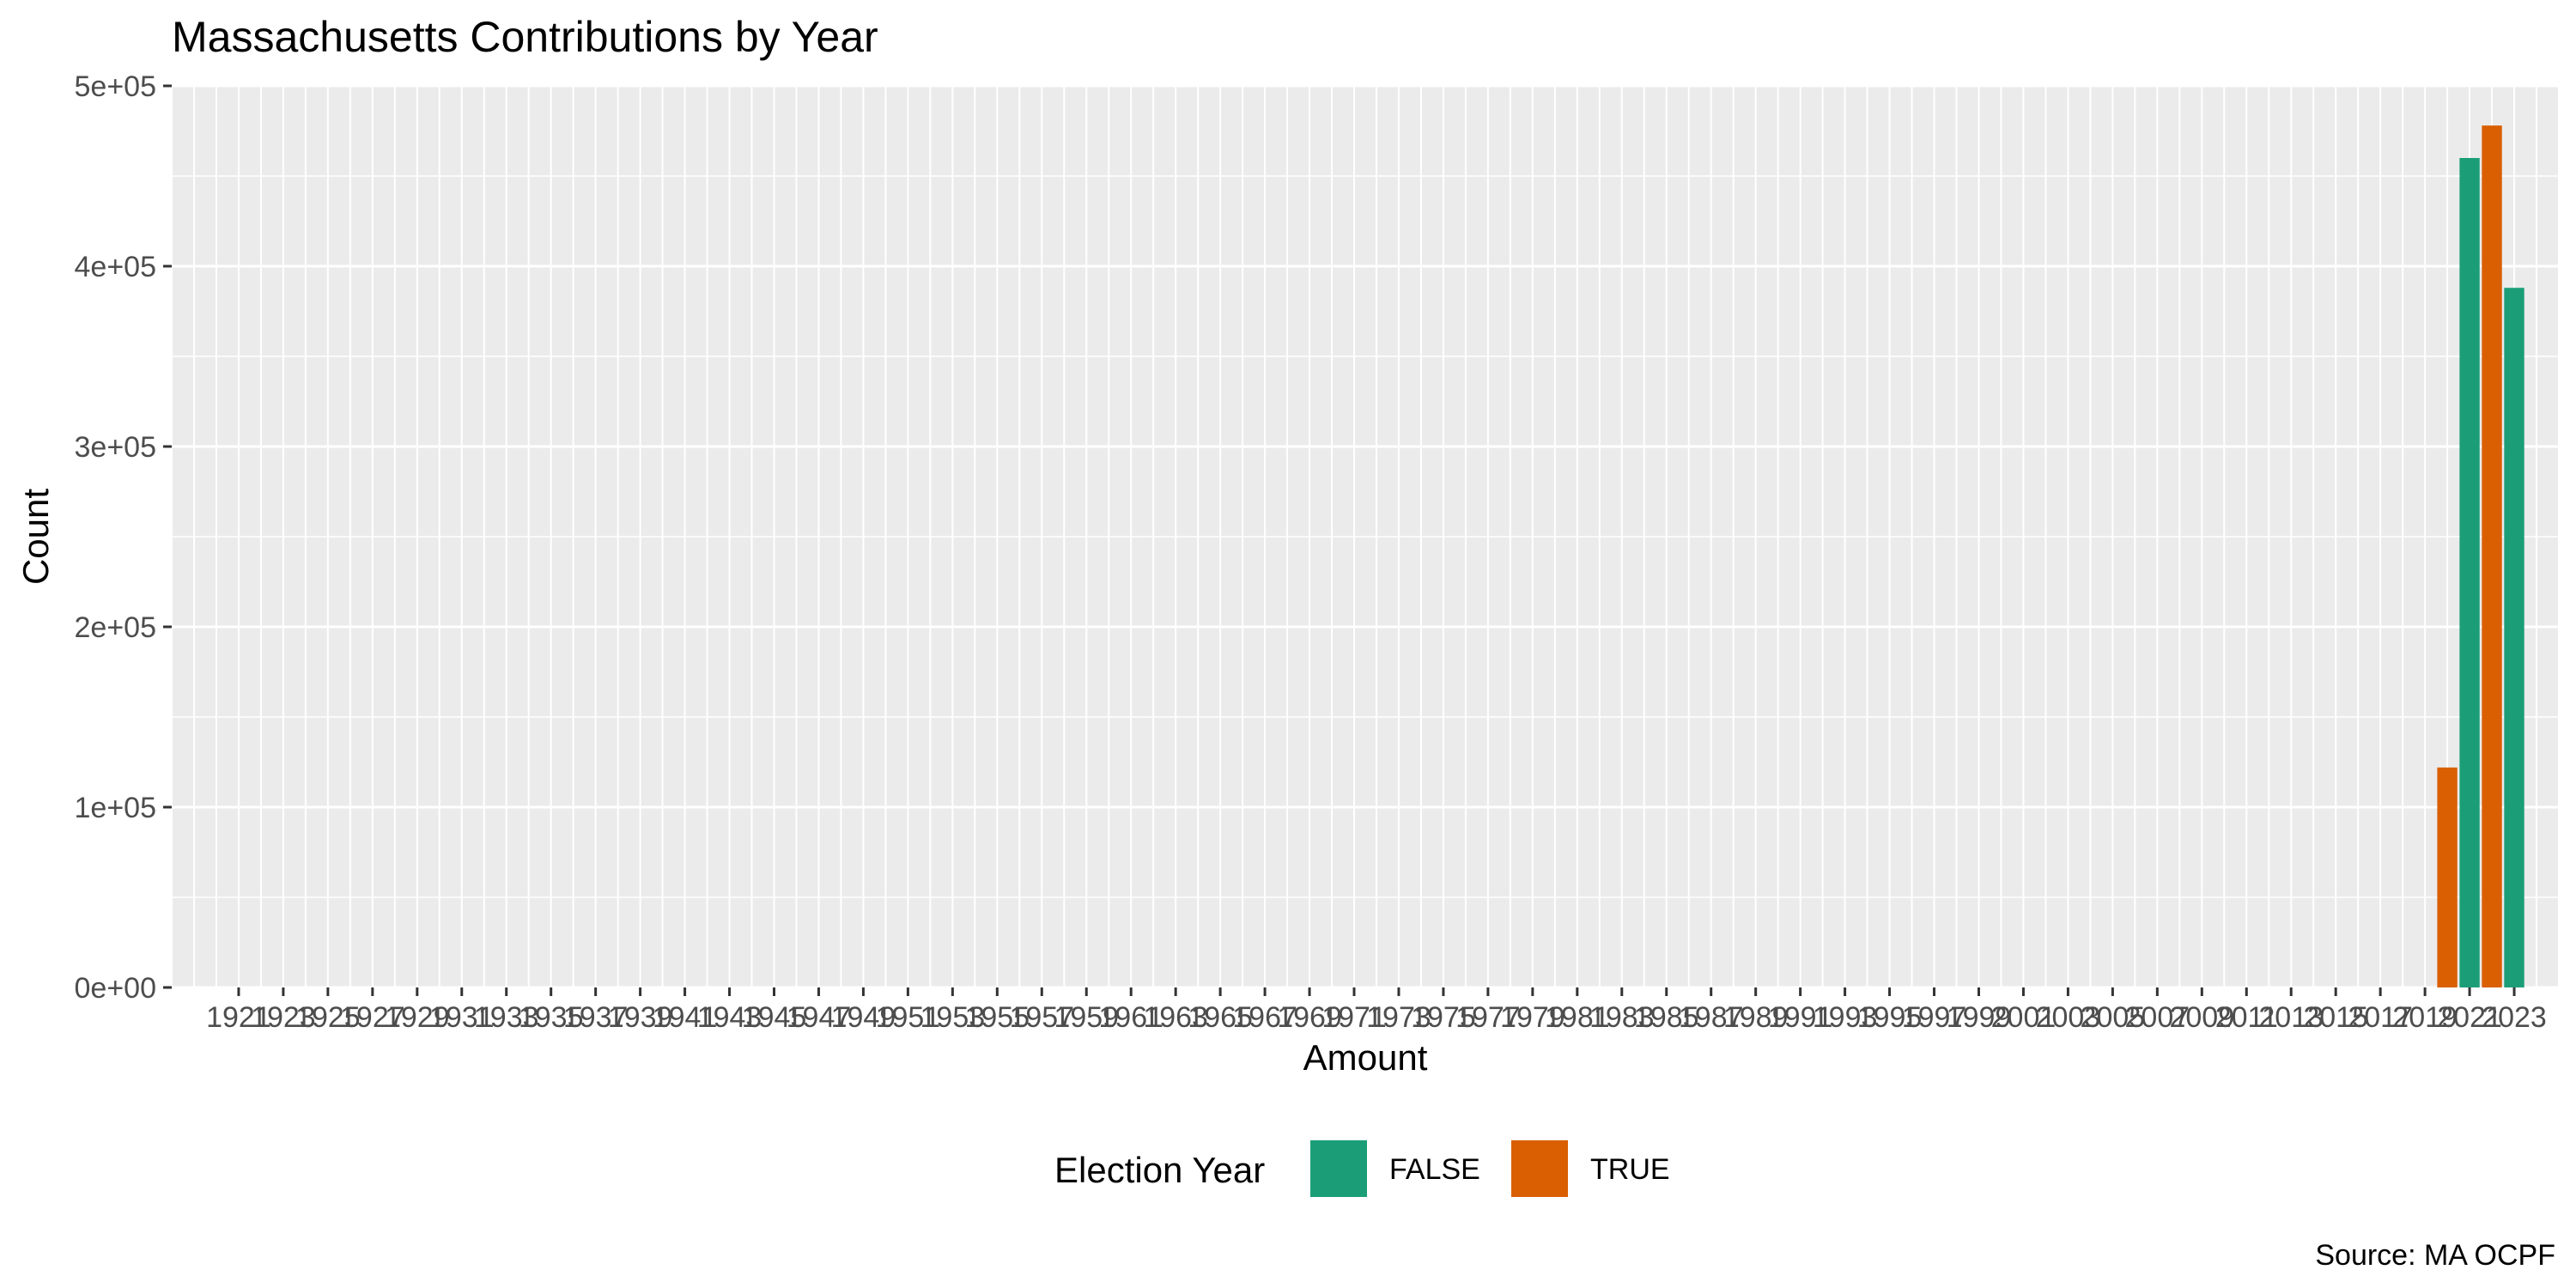 The height and width of the screenshot is (1288, 2576). Describe the element at coordinates (997, 1017) in the screenshot. I see `x-tick-label: 1955` at that location.